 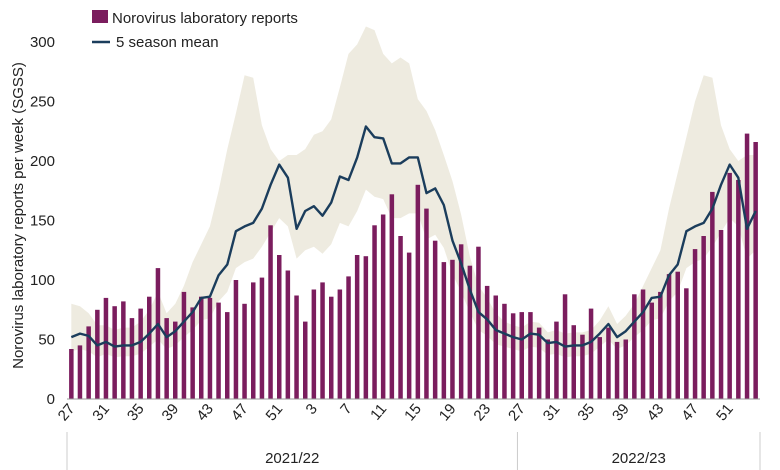 I want to click on legend-swatch-bars, so click(x=100, y=16).